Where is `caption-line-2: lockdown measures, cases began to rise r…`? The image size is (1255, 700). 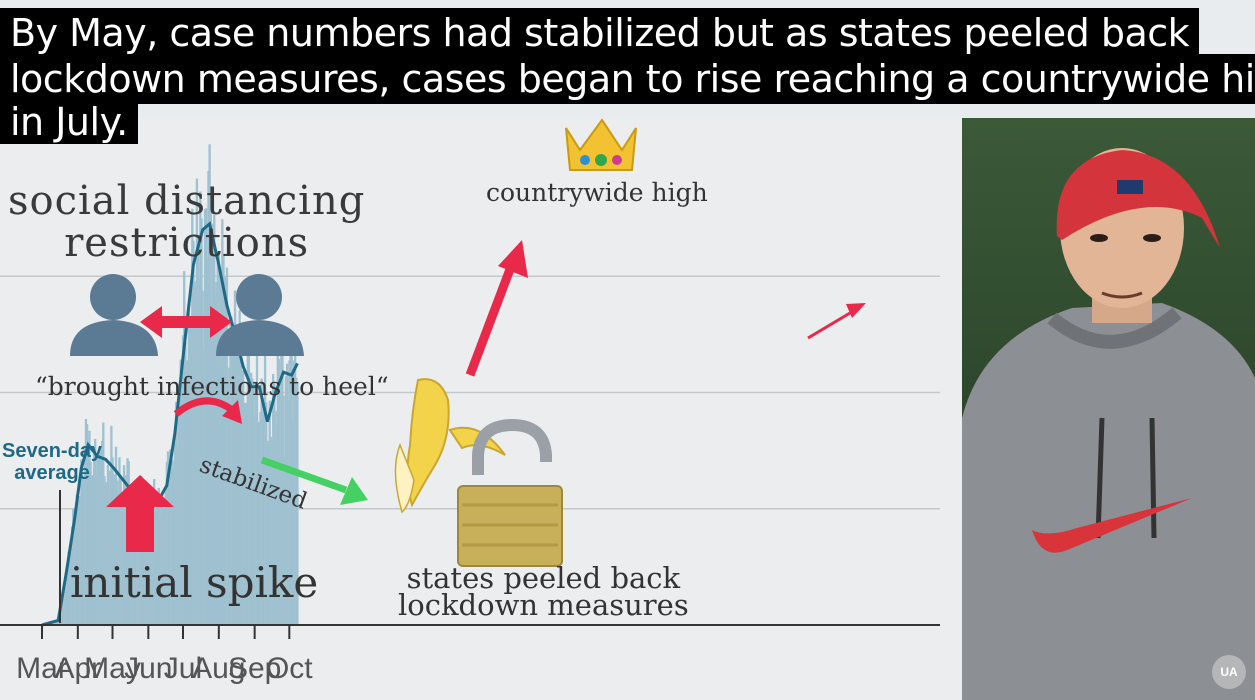 caption-line-2: lockdown measures, cases began to rise r… is located at coordinates (627, 79).